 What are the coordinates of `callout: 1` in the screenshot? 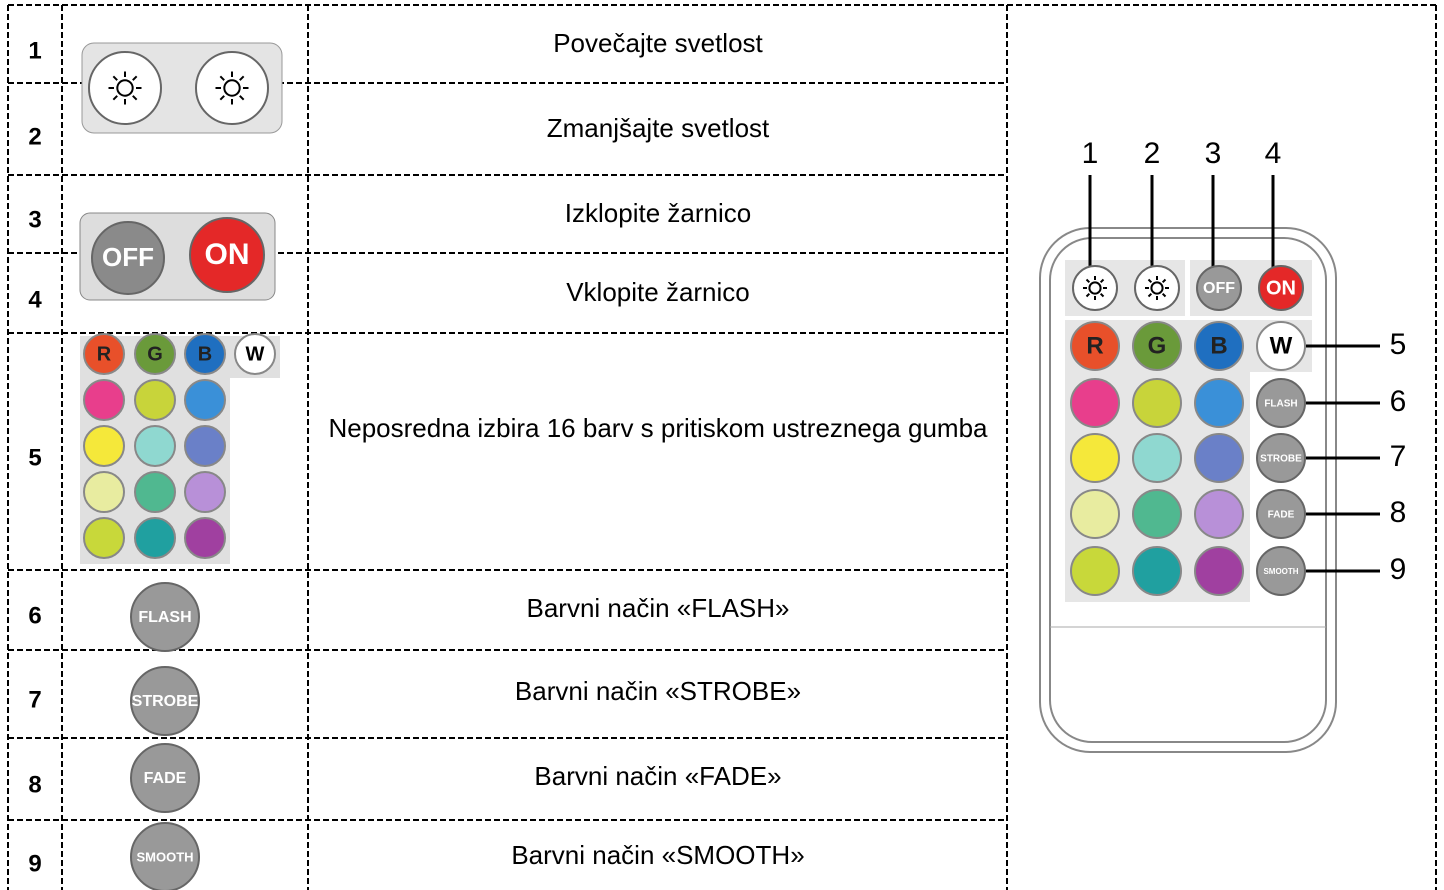 It's located at (1090, 153).